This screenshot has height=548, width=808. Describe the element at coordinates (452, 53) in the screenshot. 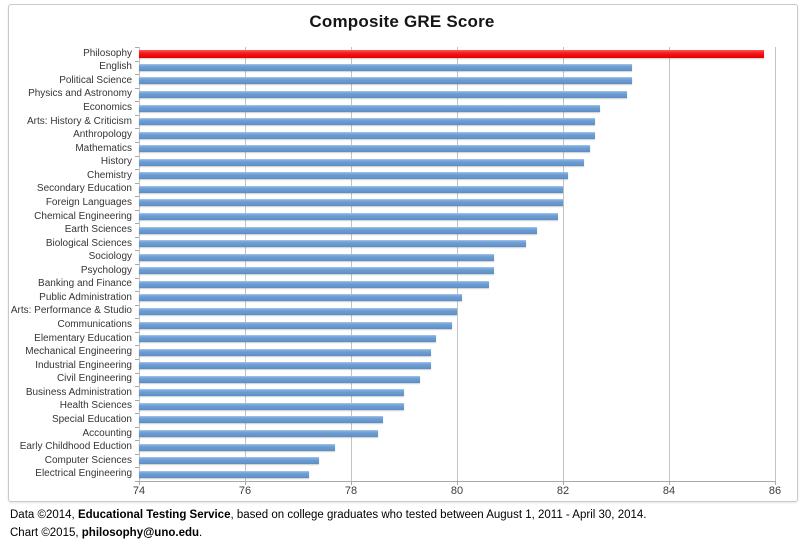

I see `bar-highlight` at that location.